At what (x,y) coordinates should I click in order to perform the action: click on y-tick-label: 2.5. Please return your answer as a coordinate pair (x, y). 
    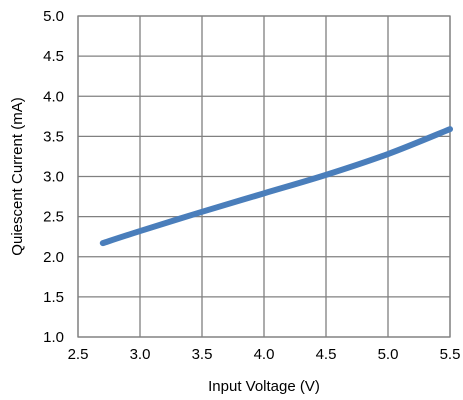
    Looking at the image, I should click on (53, 217).